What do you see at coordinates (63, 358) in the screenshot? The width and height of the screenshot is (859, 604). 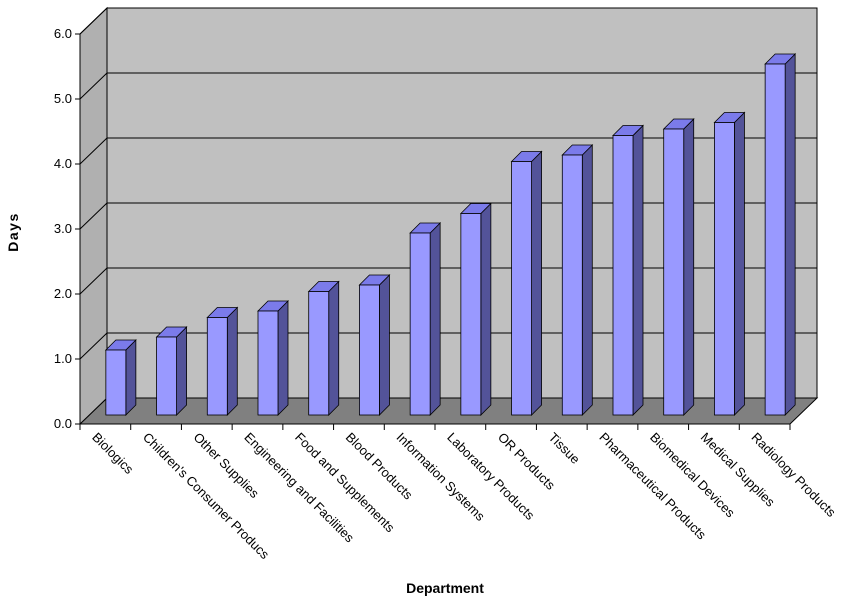 I see `y-tick-label: 1.0` at bounding box center [63, 358].